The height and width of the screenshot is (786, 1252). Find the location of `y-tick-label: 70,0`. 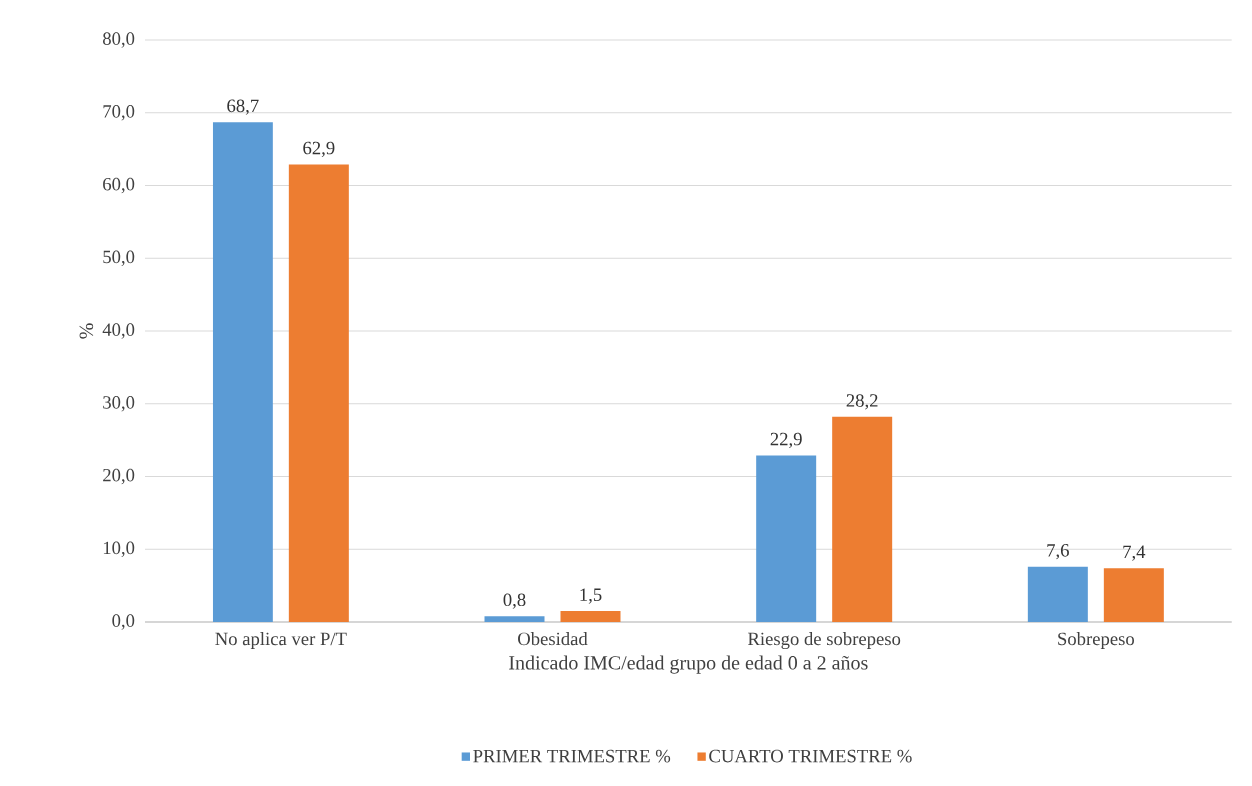

y-tick-label: 70,0 is located at coordinates (119, 113).